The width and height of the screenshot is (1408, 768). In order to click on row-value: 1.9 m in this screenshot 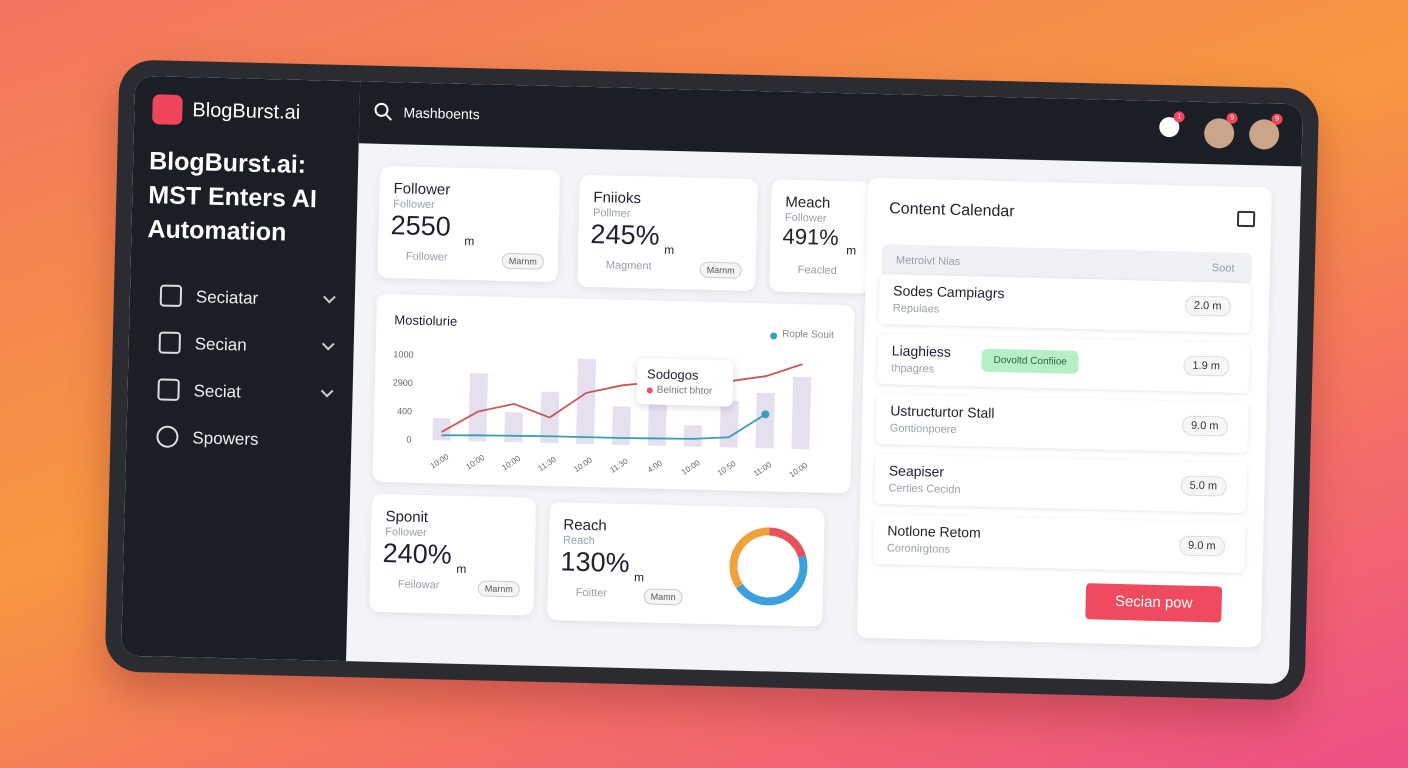, I will do `click(1206, 366)`.